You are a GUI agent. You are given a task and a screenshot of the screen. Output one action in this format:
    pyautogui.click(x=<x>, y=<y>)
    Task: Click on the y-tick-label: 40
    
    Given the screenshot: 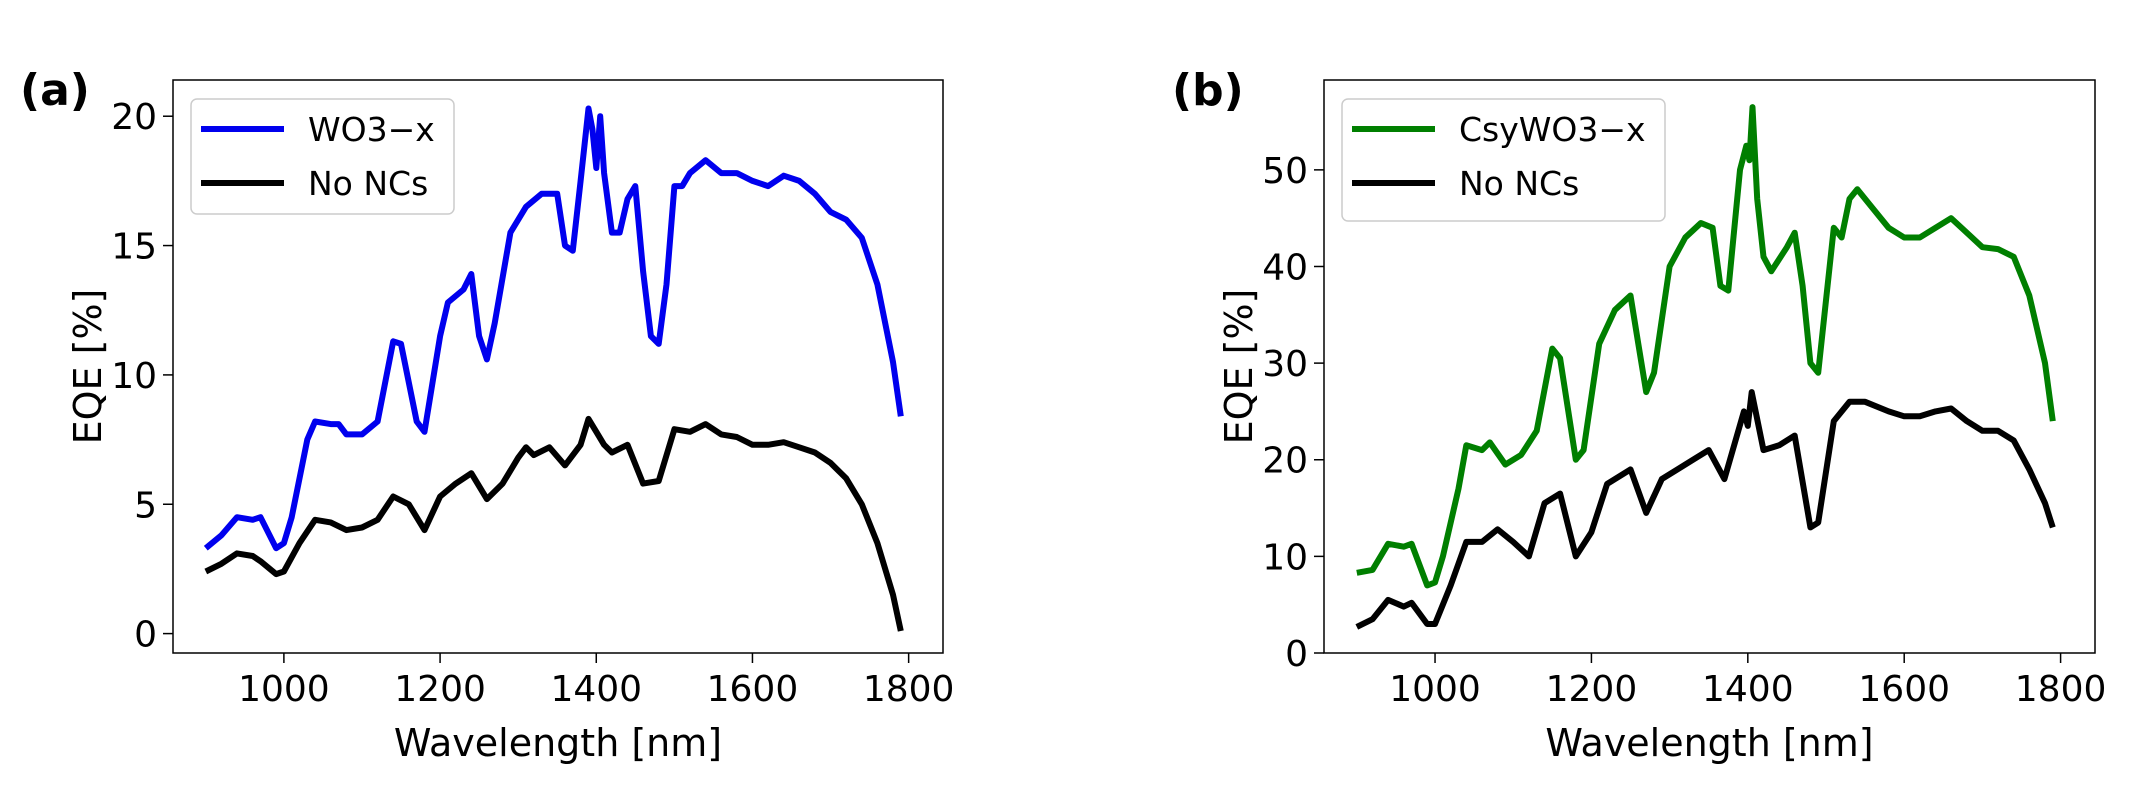 What is the action you would take?
    pyautogui.click(x=1285, y=267)
    